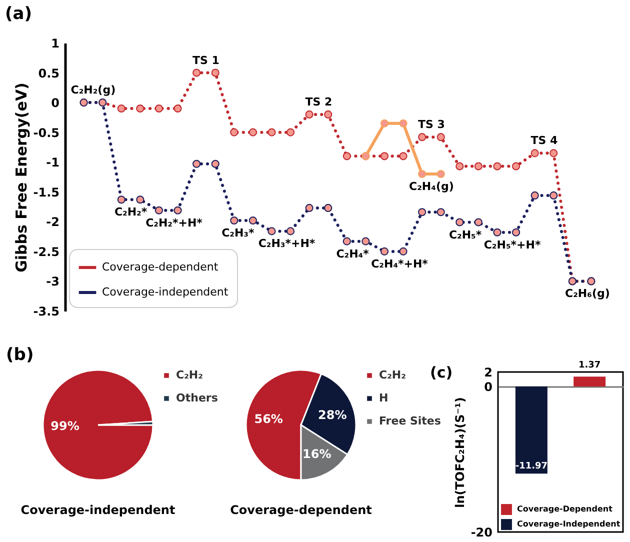 This screenshot has height=542, width=630. I want to click on pie-slice, so click(98, 425).